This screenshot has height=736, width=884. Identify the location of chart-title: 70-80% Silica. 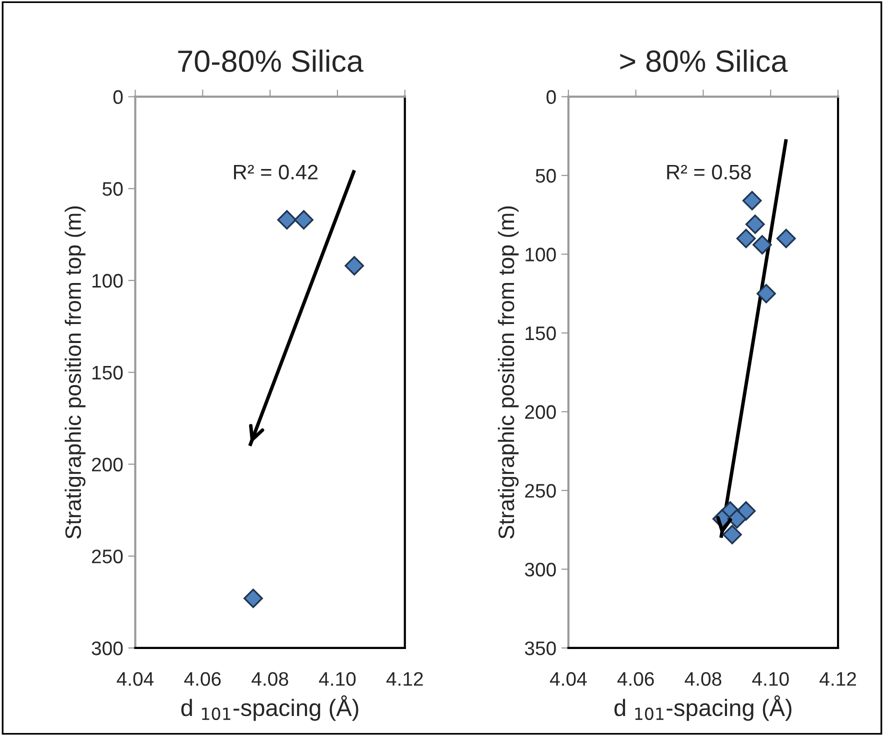
(271, 61).